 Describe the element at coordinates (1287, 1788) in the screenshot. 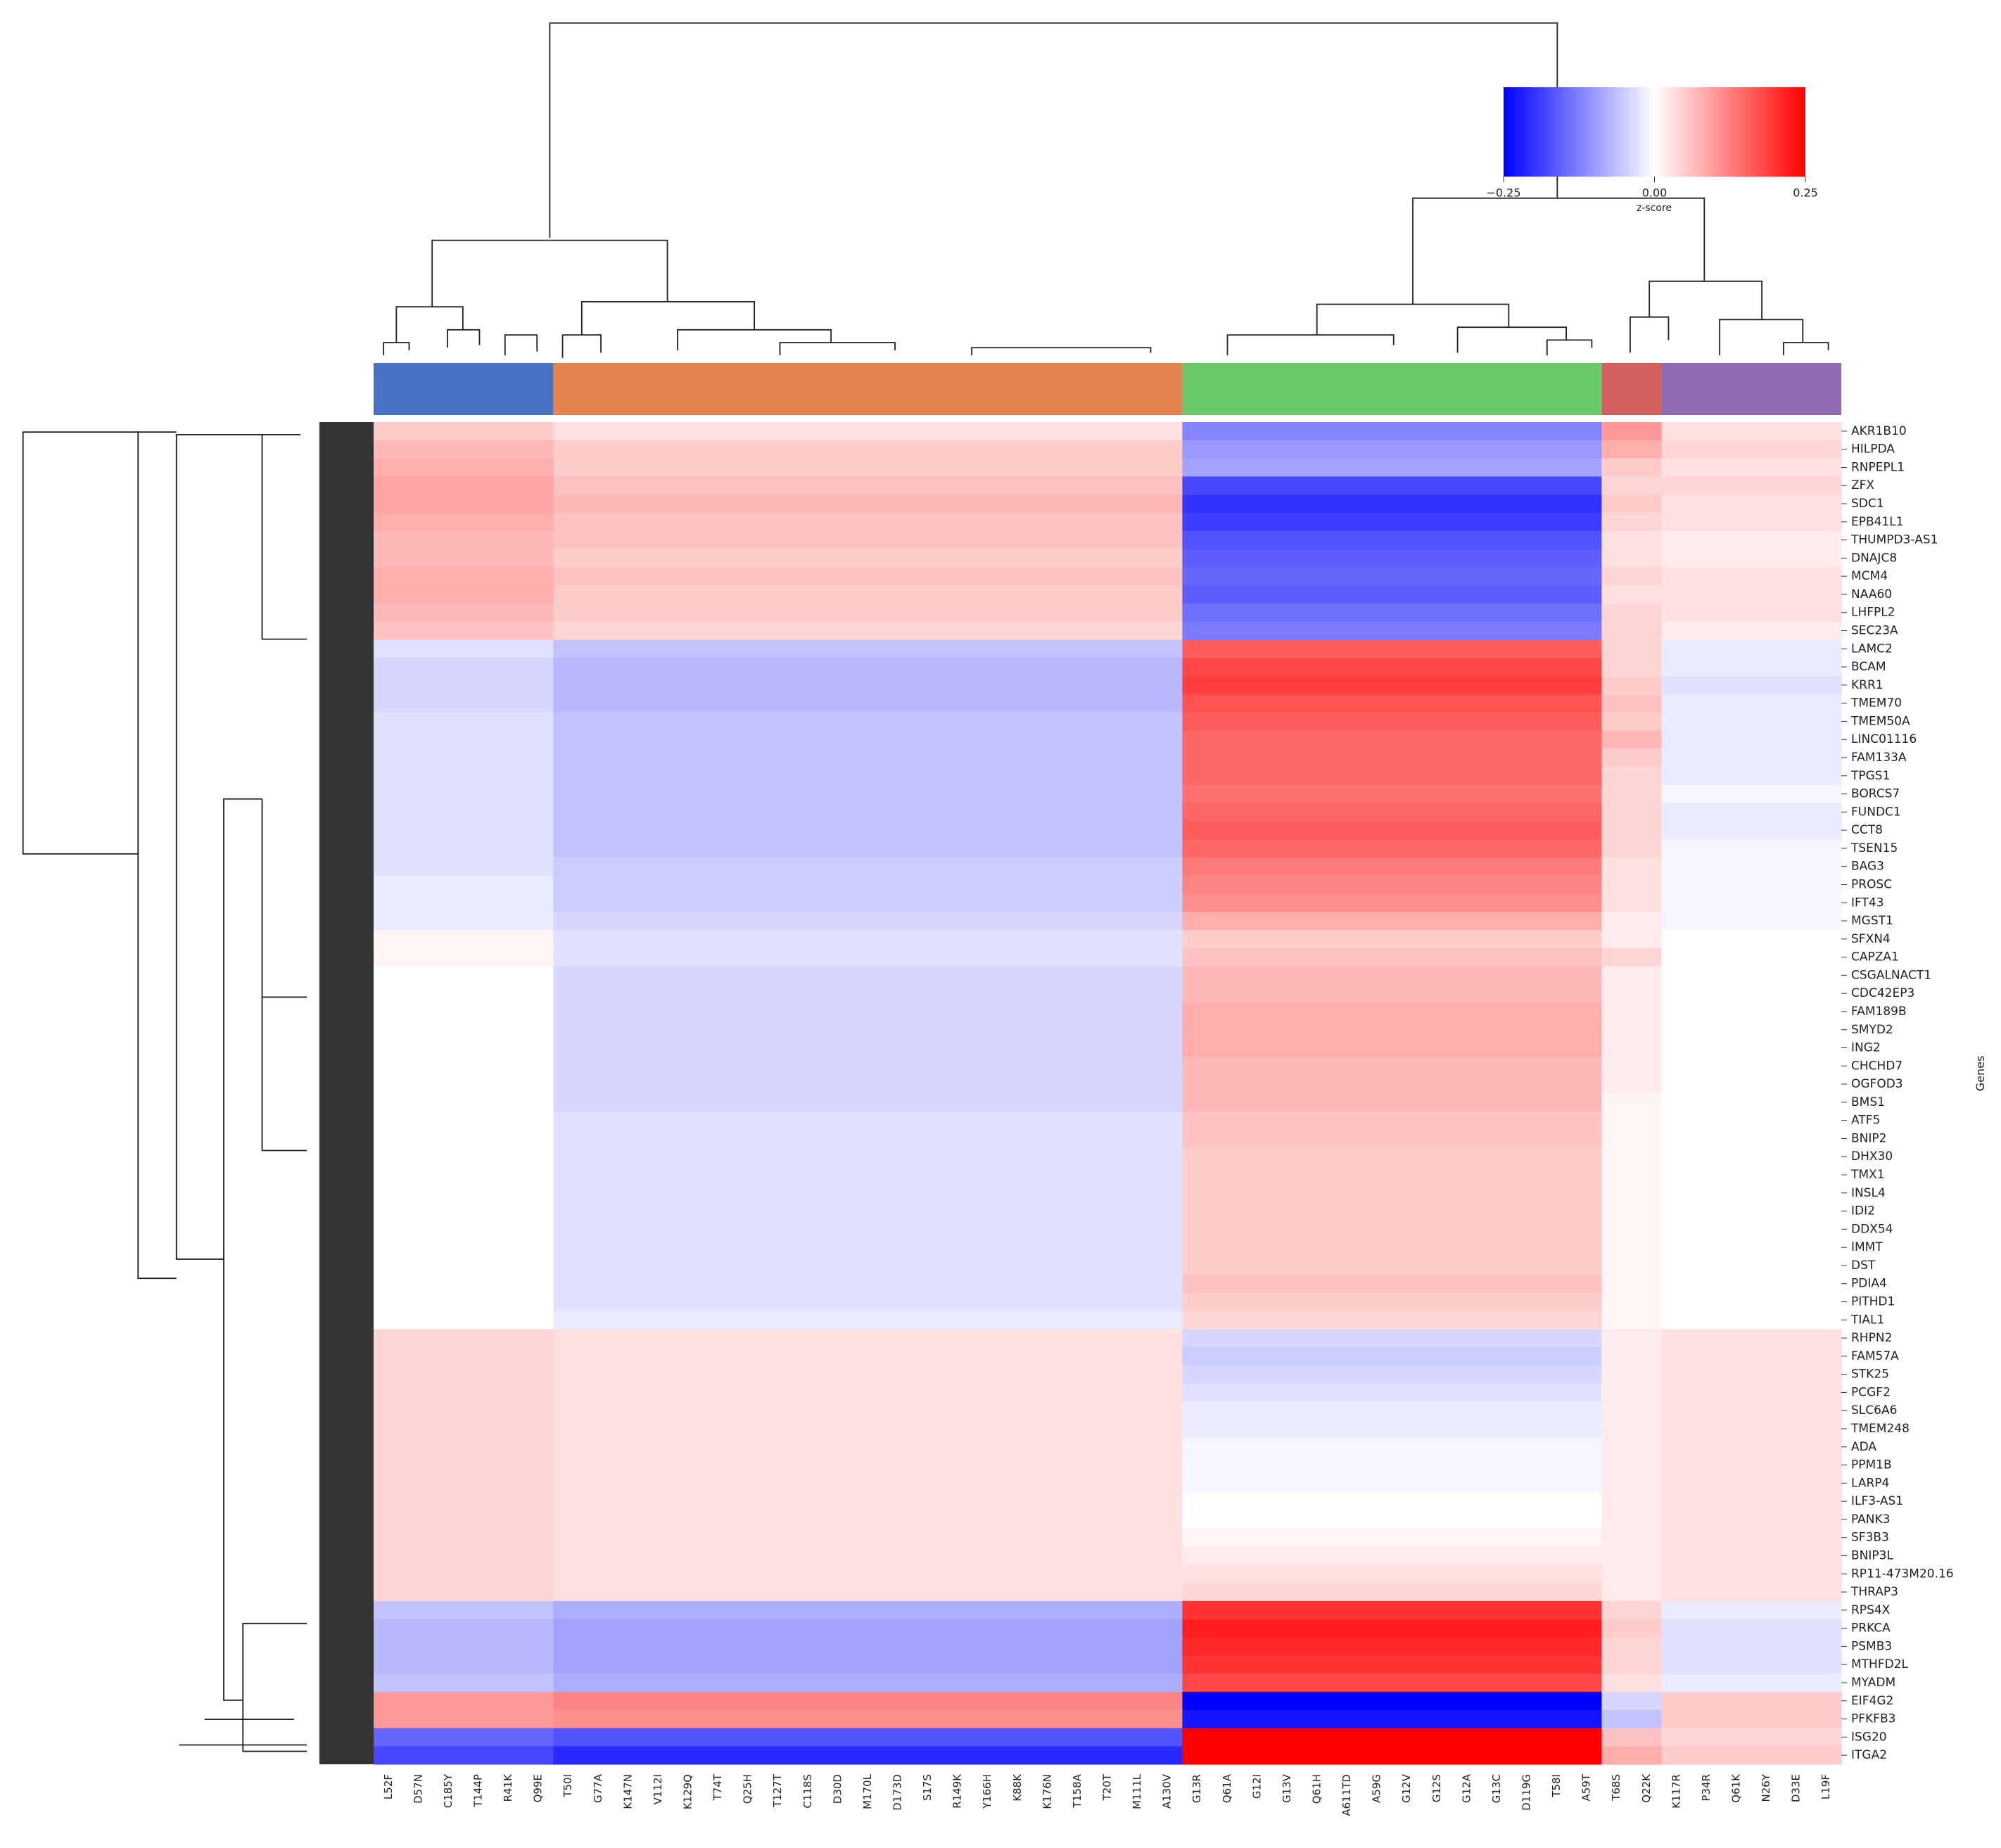

I see `x-tick-label: G13V` at that location.